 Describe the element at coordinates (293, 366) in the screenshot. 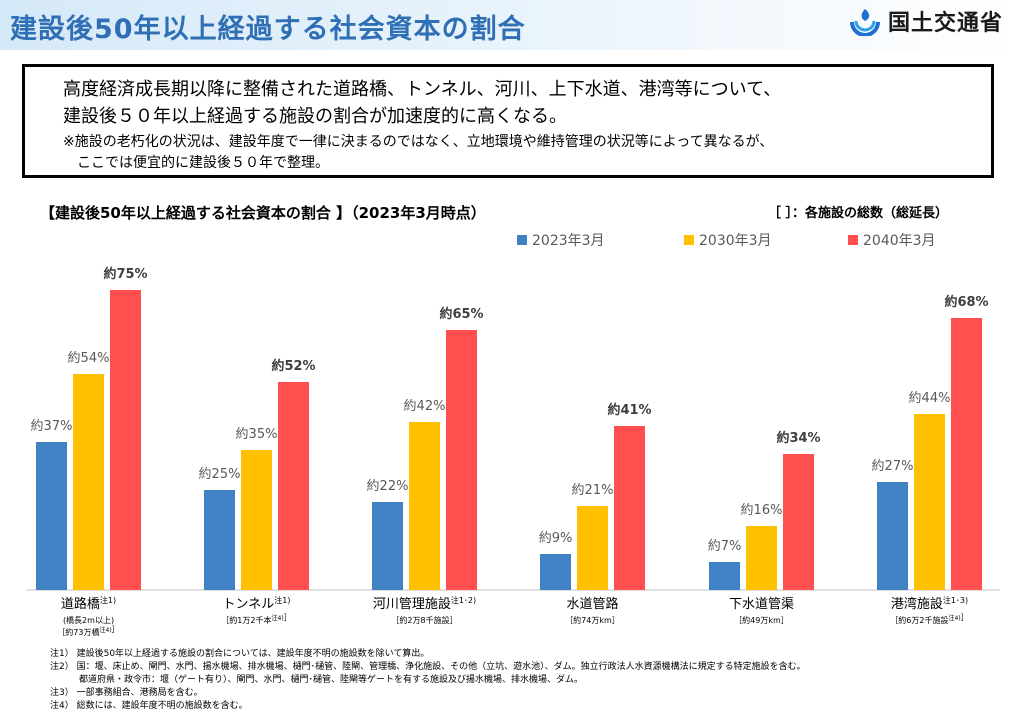

I see `data-label-1-2: 約52%` at that location.